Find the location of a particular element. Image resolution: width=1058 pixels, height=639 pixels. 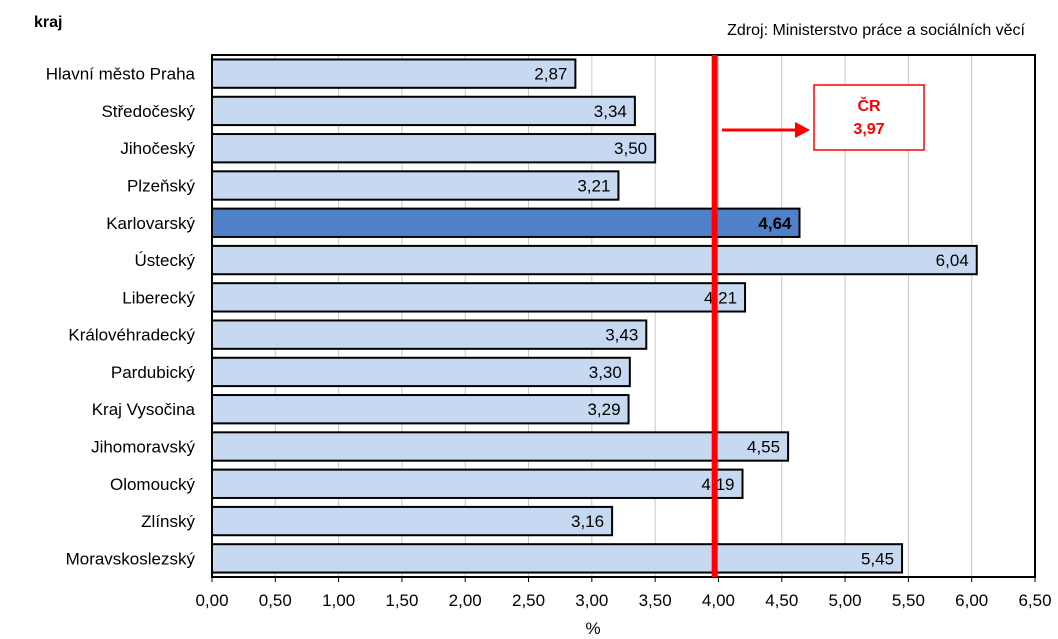

x-tick-label: 5,50 is located at coordinates (908, 600).